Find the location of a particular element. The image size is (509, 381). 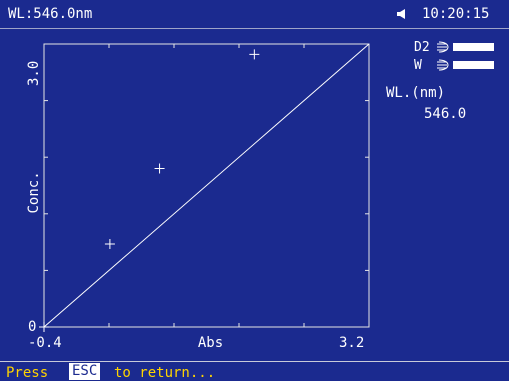

x-tick-label-max: 3.2 is located at coordinates (351, 343).